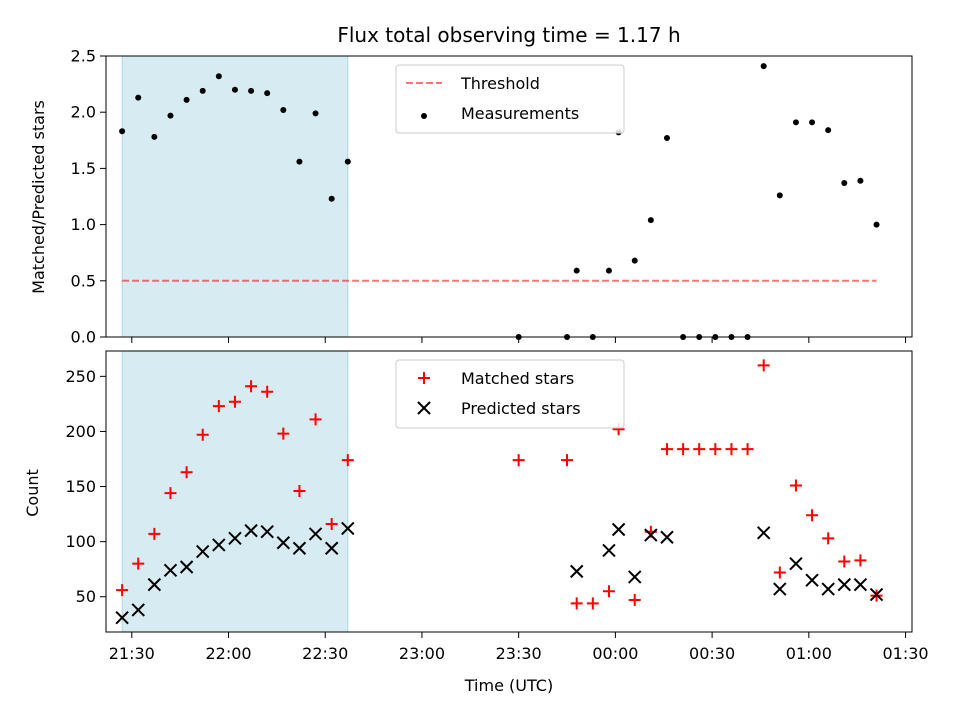 Image resolution: width=960 pixels, height=720 pixels. Describe the element at coordinates (905, 653) in the screenshot. I see `x-tick-label: 01:30` at that location.